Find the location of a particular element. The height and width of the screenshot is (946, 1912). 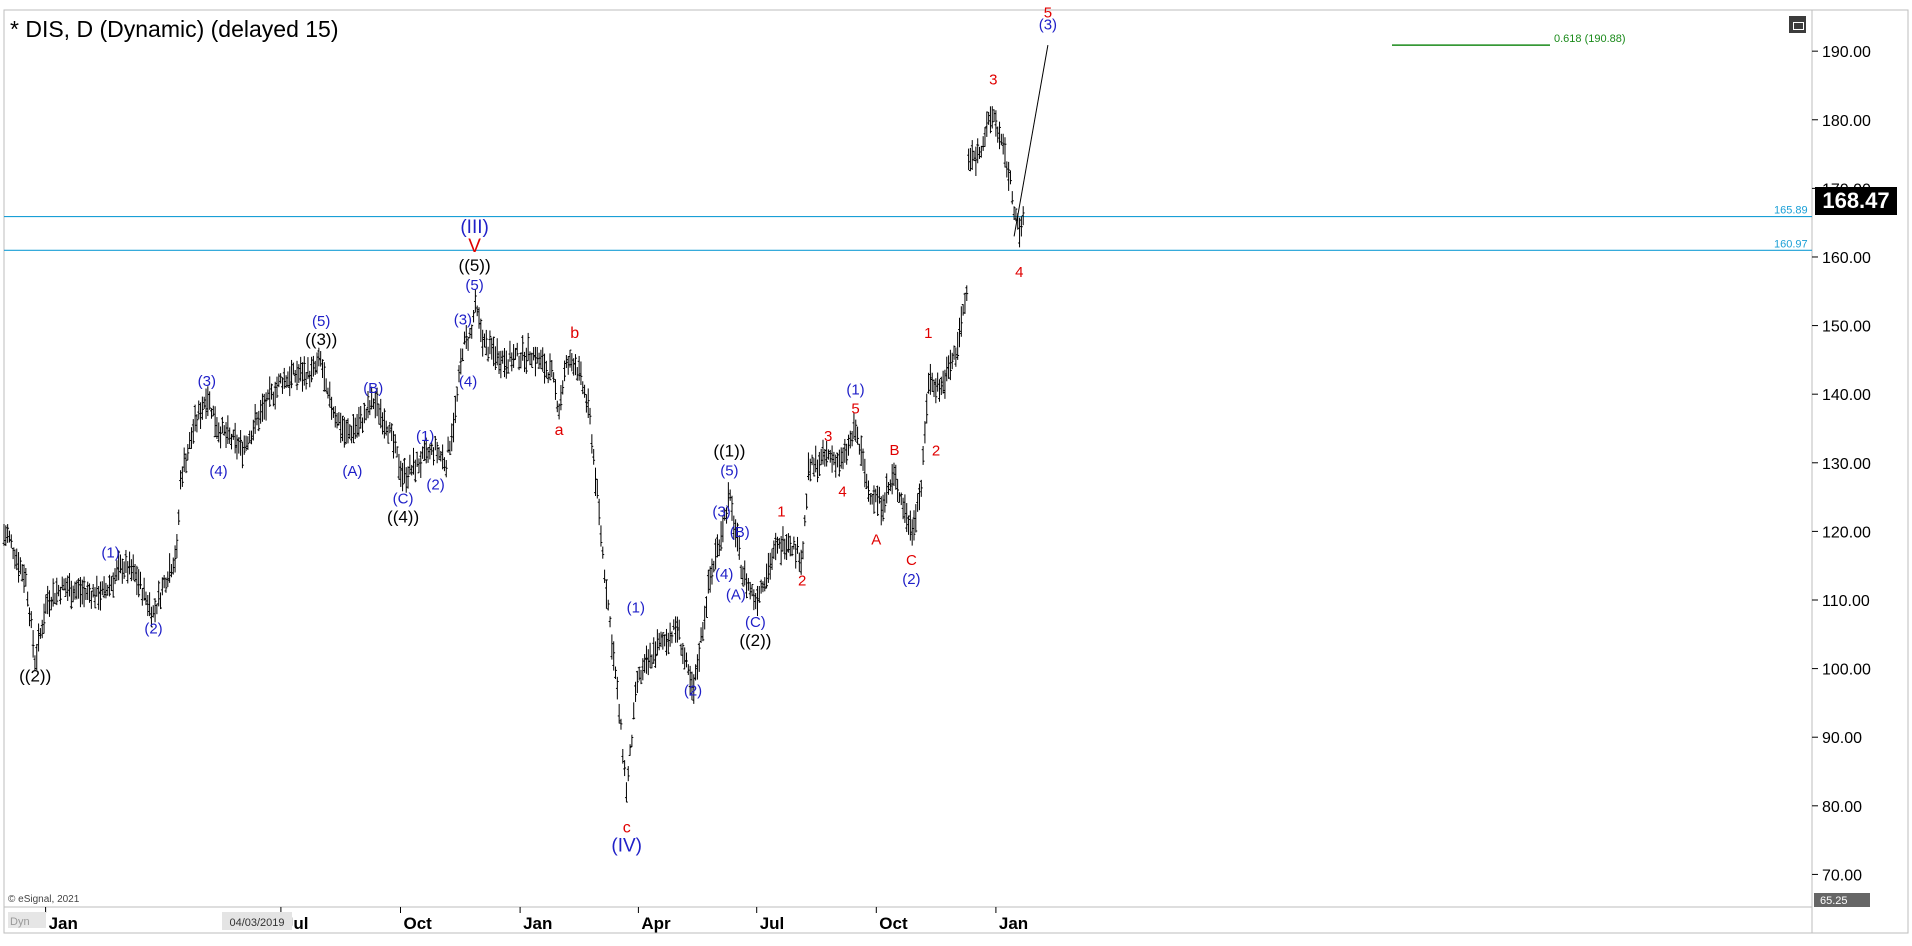

y-tick-label: 100.00 is located at coordinates (1846, 670).